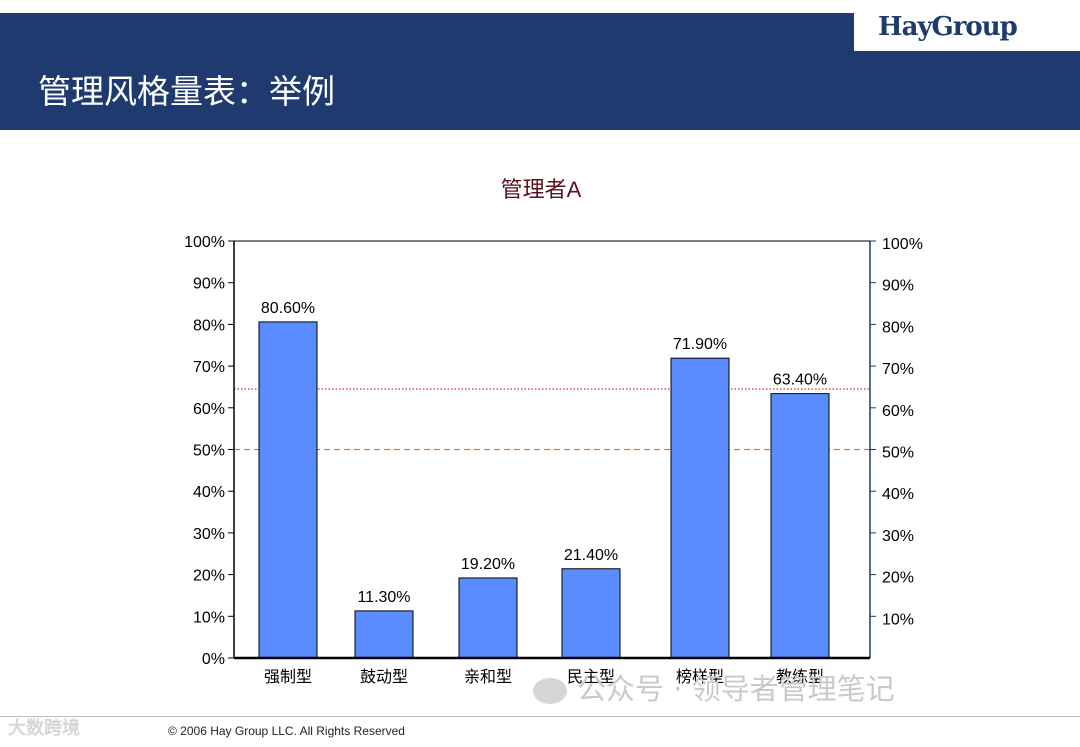 The width and height of the screenshot is (1080, 747). Describe the element at coordinates (209, 451) in the screenshot. I see `y-tick-label-left: 50%` at that location.